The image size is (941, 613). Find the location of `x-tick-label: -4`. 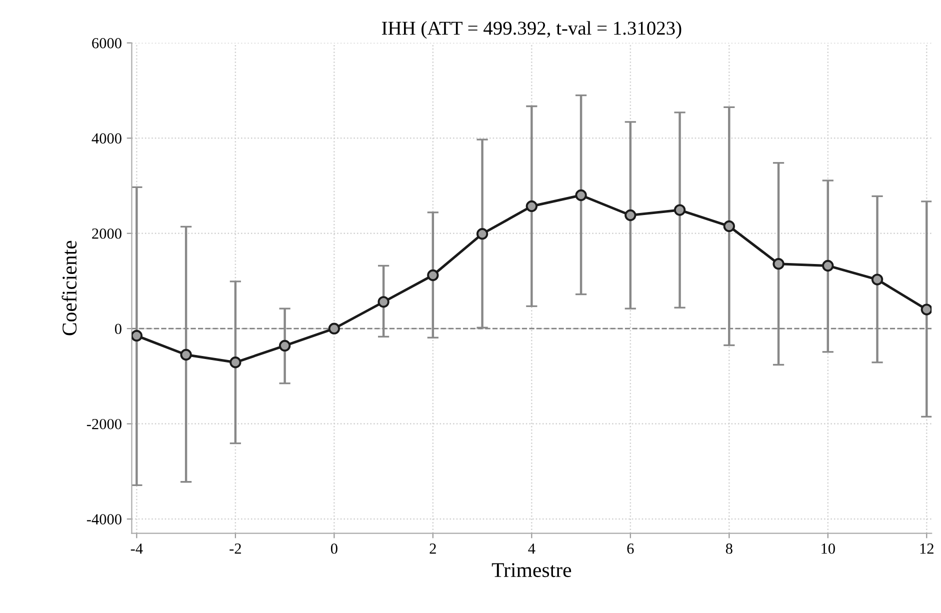

x-tick-label: -4 is located at coordinates (136, 549).